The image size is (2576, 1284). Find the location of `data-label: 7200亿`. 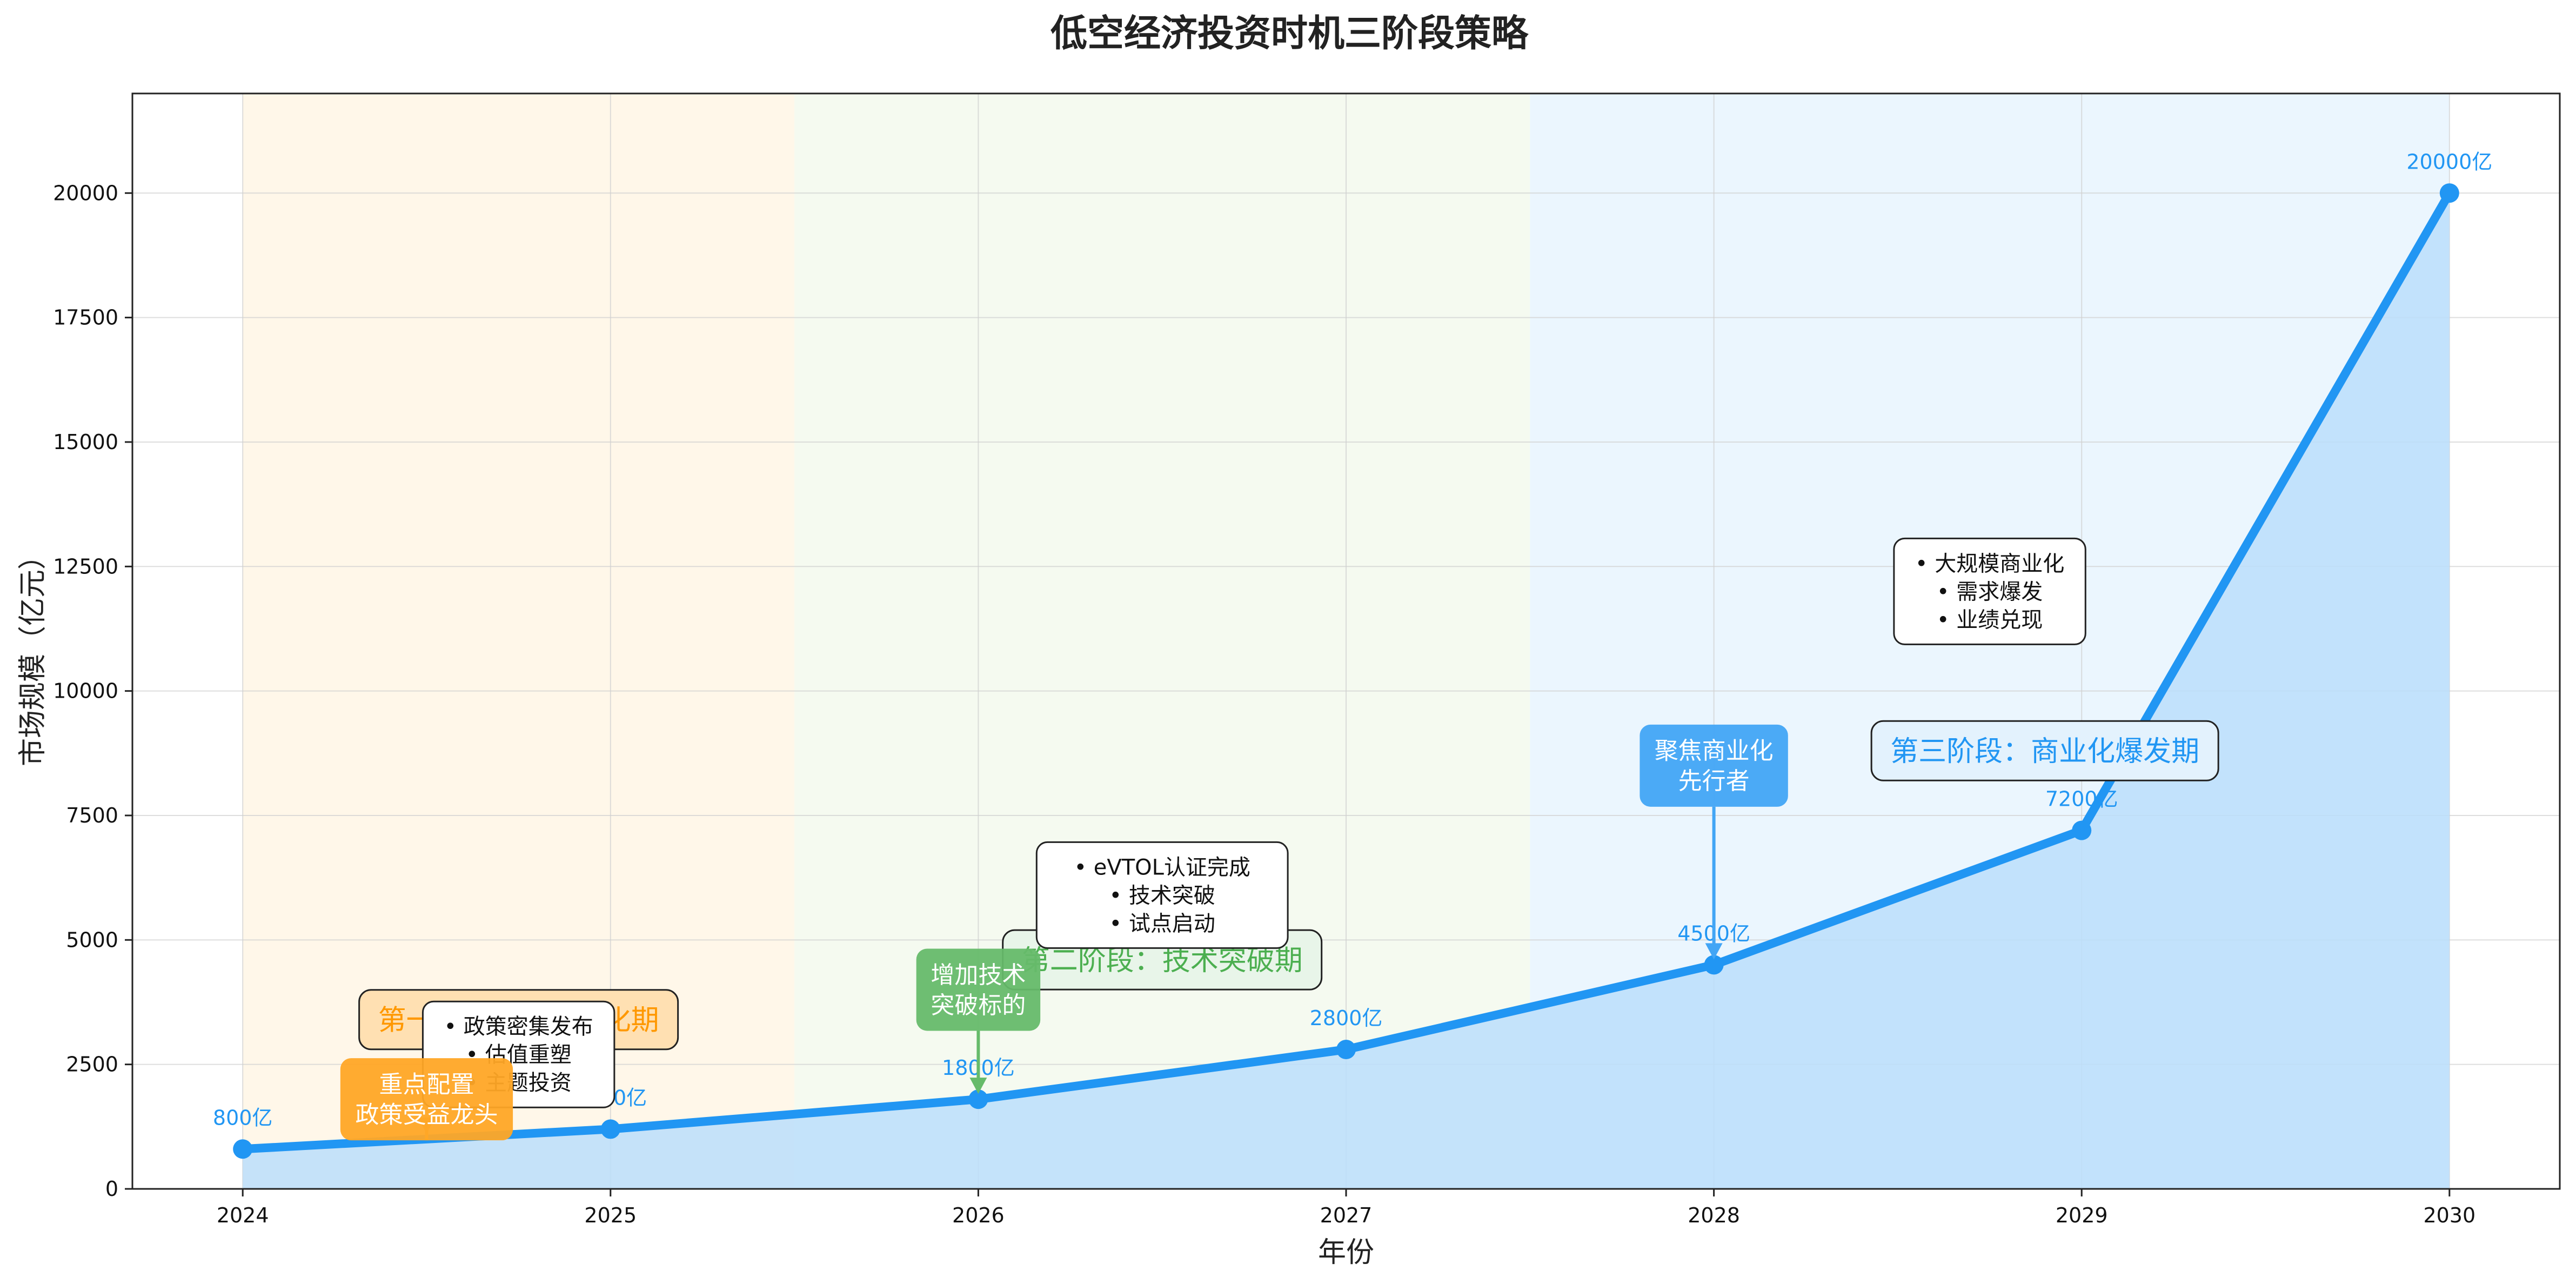

data-label: 7200亿 is located at coordinates (2081, 799).